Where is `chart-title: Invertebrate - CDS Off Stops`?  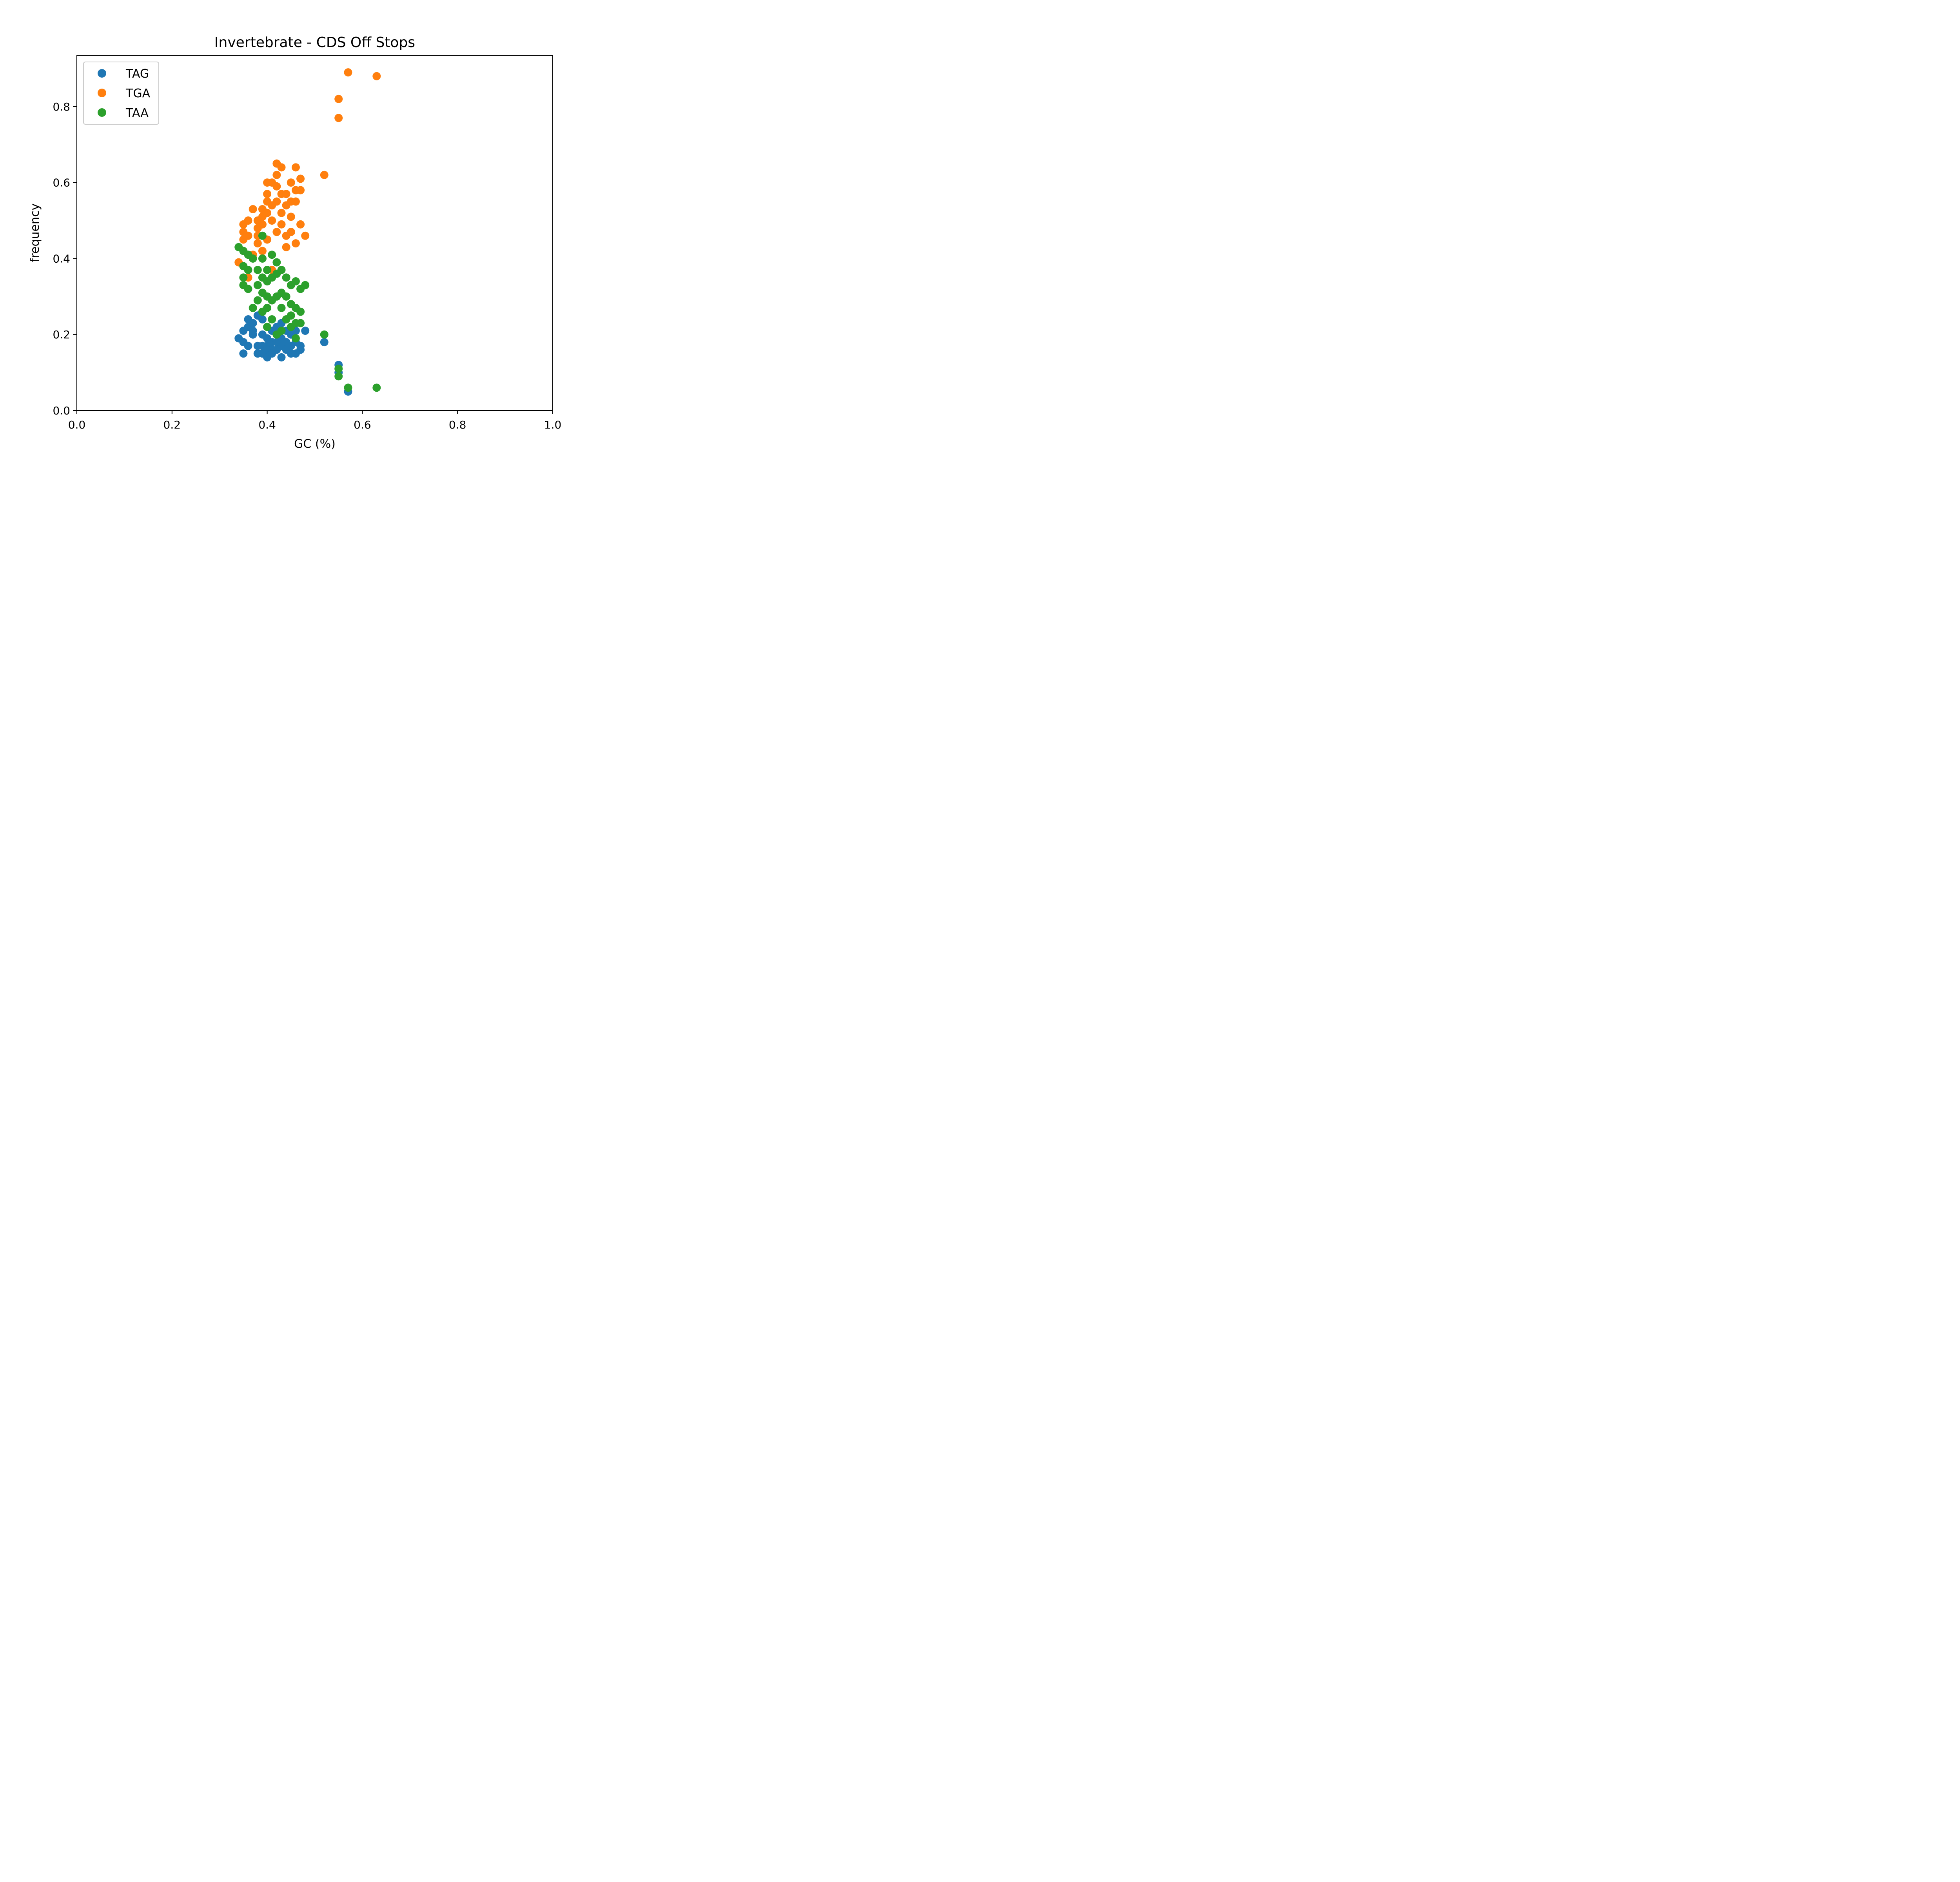
chart-title: Invertebrate - CDS Off Stops is located at coordinates (314, 43).